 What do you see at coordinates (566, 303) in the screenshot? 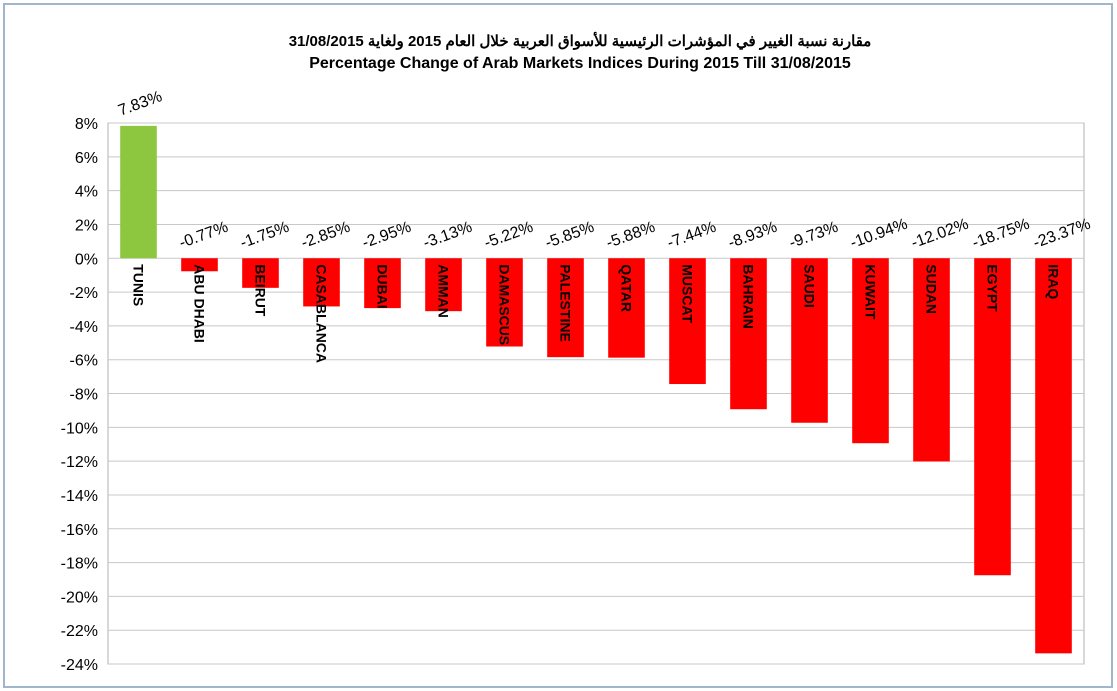
I see `x-tick-label: PALESTINE` at bounding box center [566, 303].